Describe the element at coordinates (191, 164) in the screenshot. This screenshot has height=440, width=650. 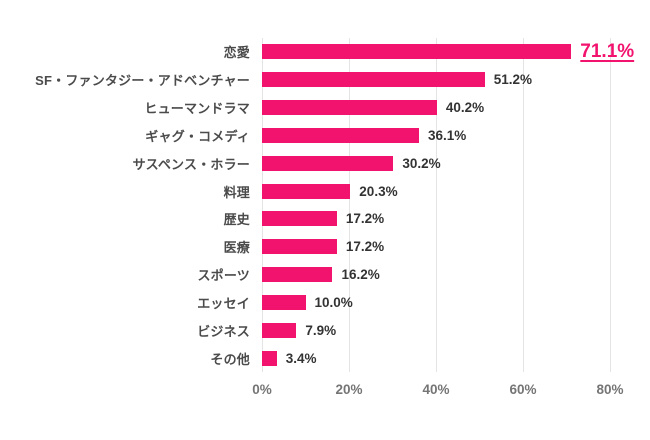
I see `category-label: サスペンス・ホラー` at that location.